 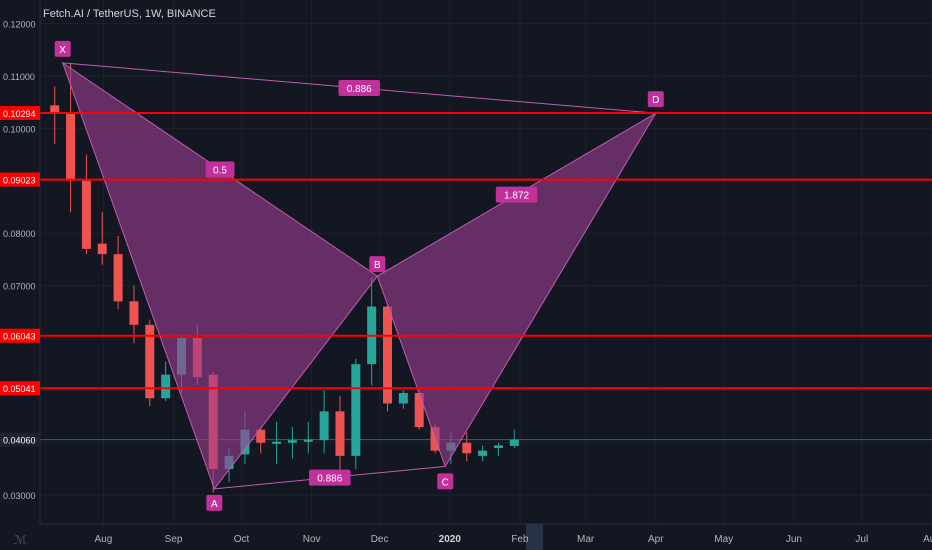 I want to click on y-tick-label: 0.12000, so click(x=19, y=25).